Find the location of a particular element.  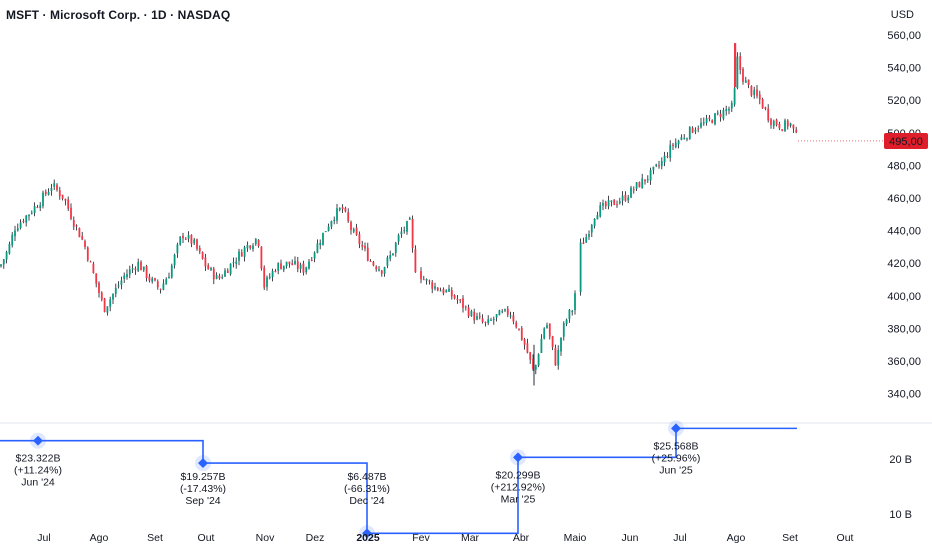

x-axis-tick-label: Jun is located at coordinates (630, 538).